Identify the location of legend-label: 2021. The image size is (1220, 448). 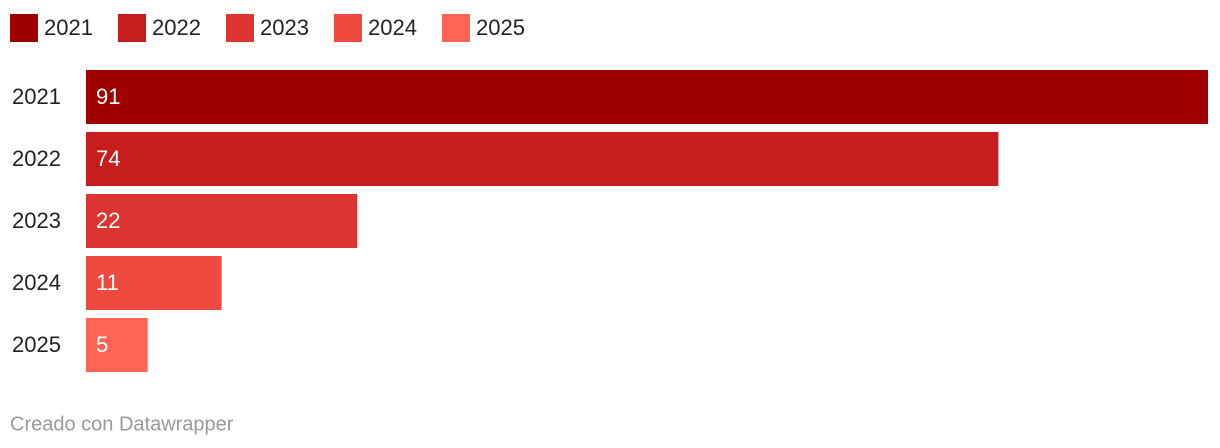
(68, 27).